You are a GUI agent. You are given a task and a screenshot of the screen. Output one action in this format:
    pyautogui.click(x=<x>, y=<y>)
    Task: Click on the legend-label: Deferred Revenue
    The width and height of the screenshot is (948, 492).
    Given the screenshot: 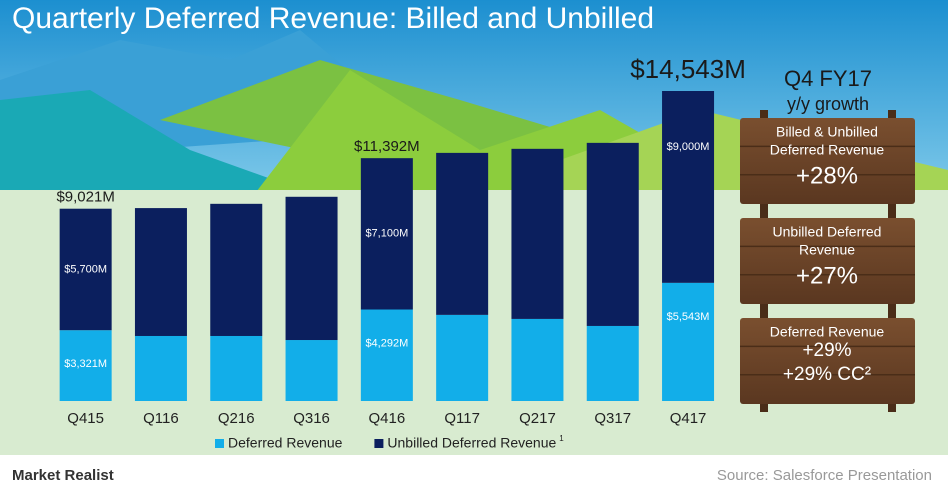 What is the action you would take?
    pyautogui.click(x=285, y=443)
    